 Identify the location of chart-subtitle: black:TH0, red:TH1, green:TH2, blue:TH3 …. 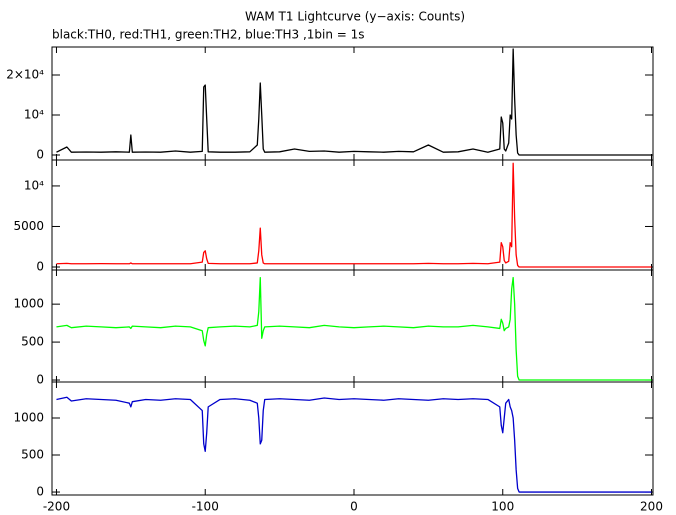
(208, 35).